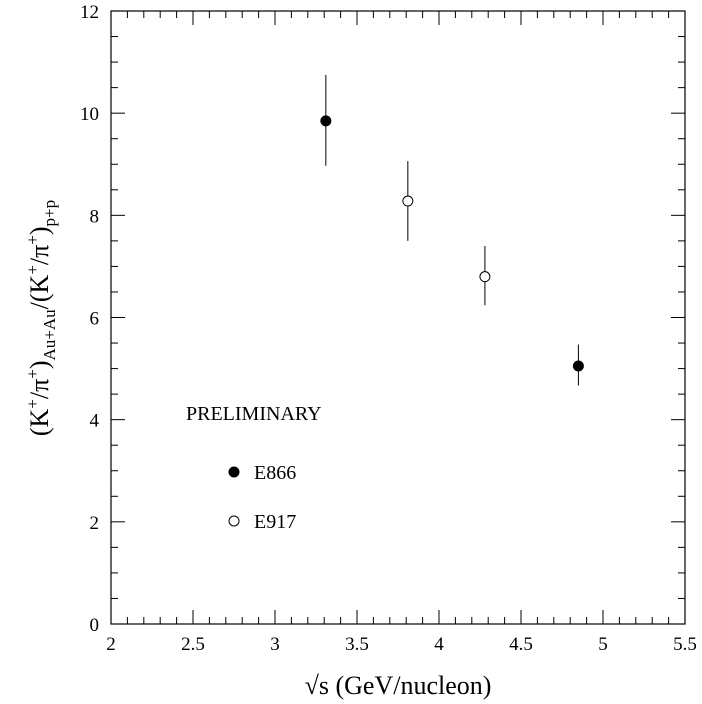 The width and height of the screenshot is (702, 704). I want to click on legend-marker-e866, so click(234, 472).